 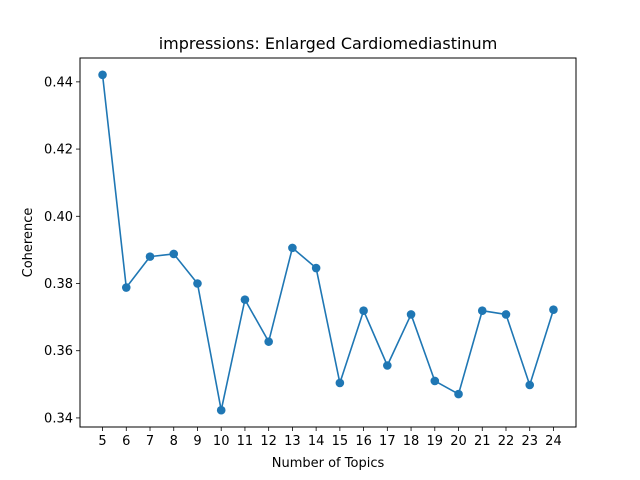 What do you see at coordinates (102, 441) in the screenshot?
I see `x-tick-label: 5` at bounding box center [102, 441].